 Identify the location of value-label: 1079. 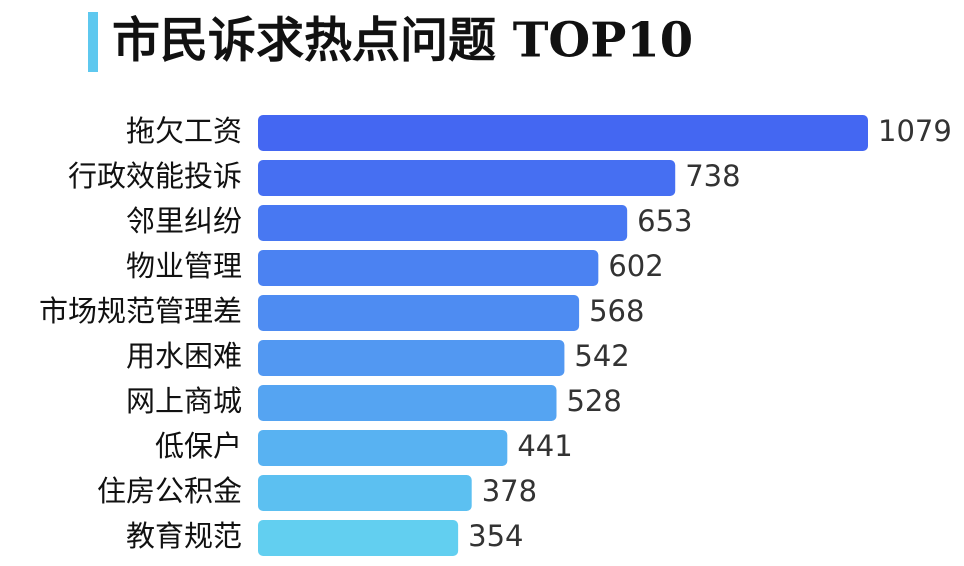
(915, 131).